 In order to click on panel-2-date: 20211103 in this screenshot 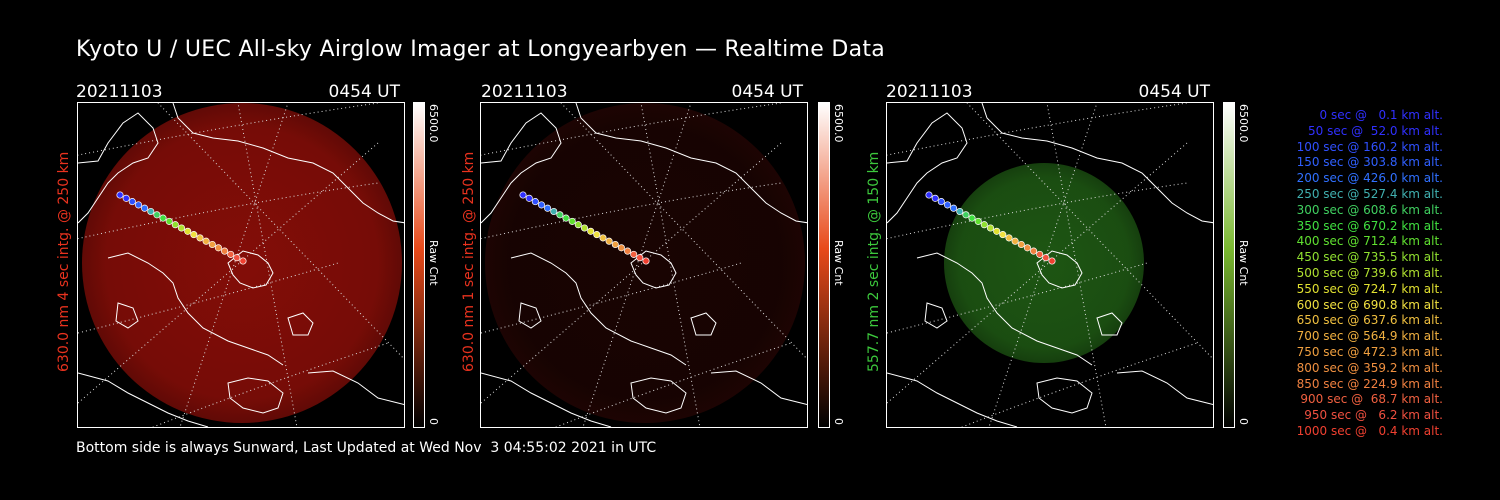, I will do `click(524, 92)`.